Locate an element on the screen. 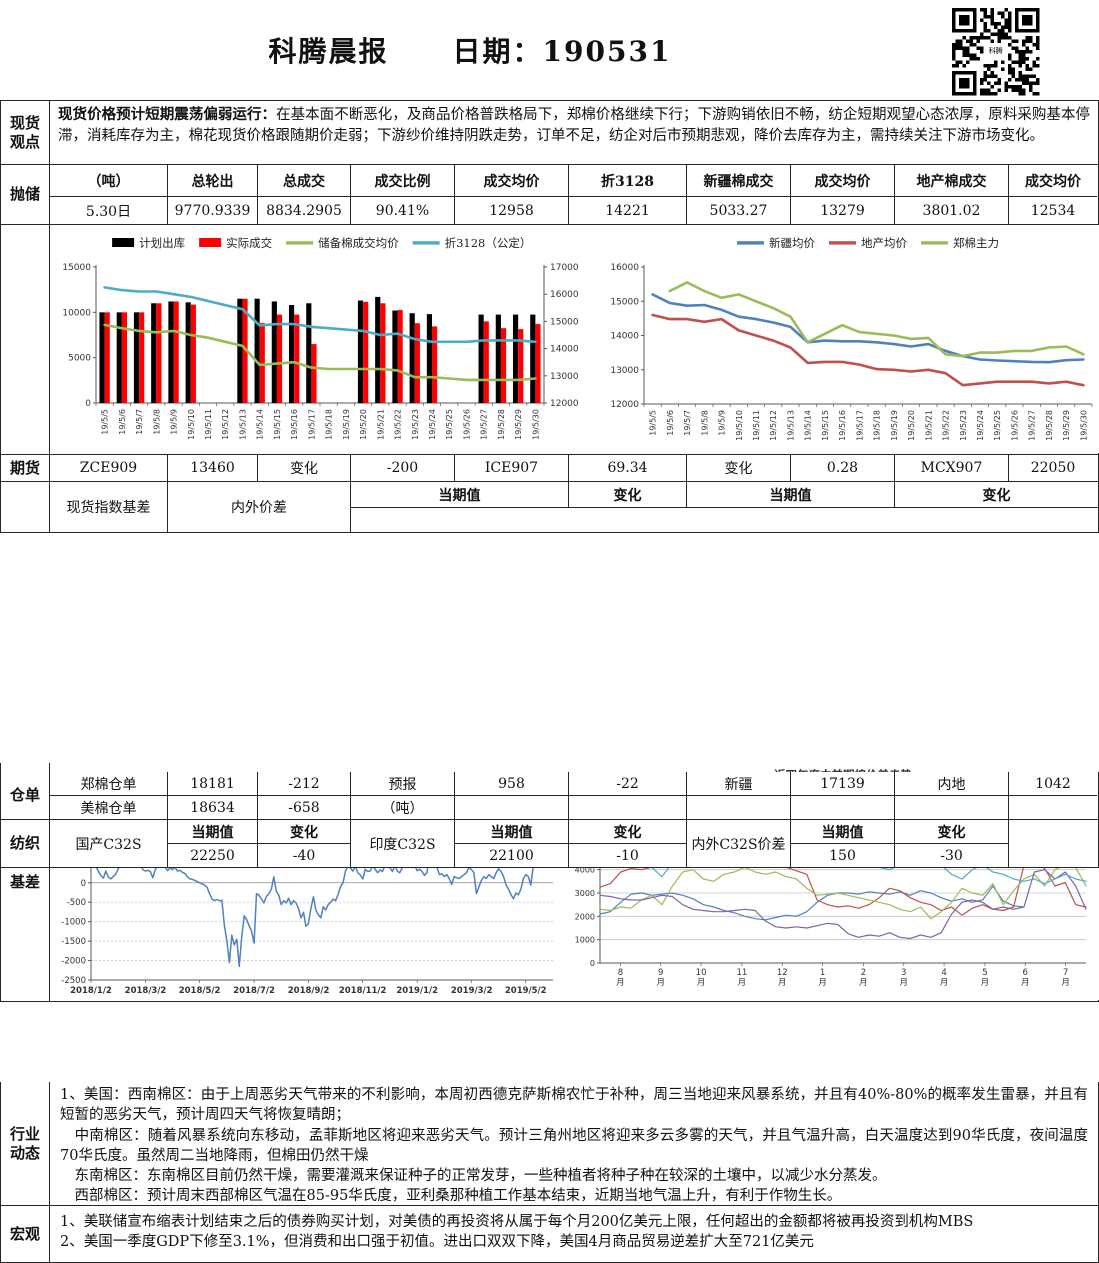  title-row: 科腾晨报 日期：190531 is located at coordinates (470, 50).